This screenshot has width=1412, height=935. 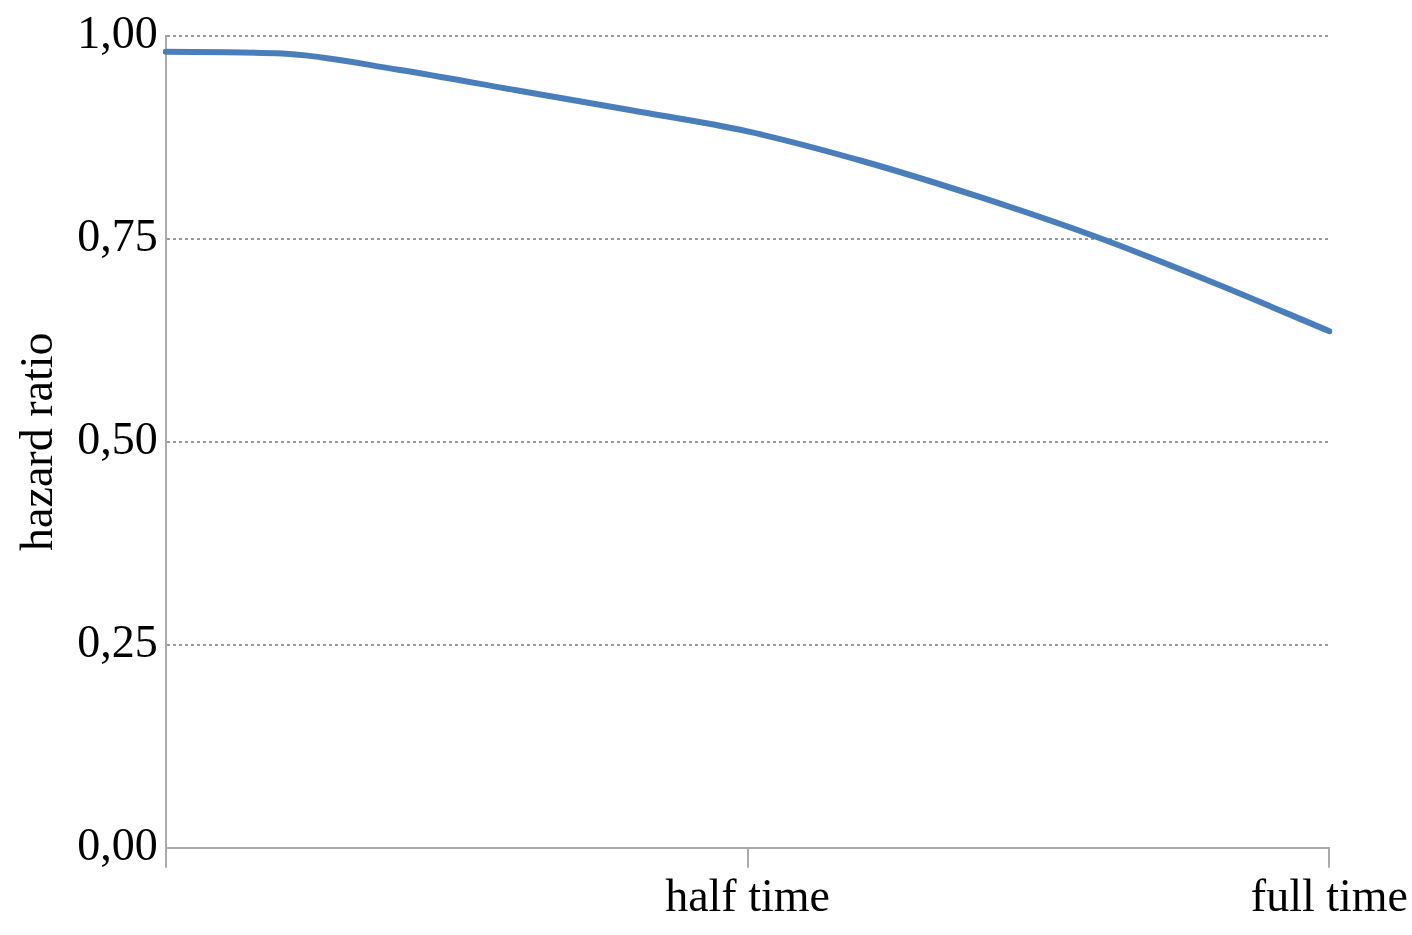 I want to click on y-tick-label: 0,75, so click(x=117, y=235).